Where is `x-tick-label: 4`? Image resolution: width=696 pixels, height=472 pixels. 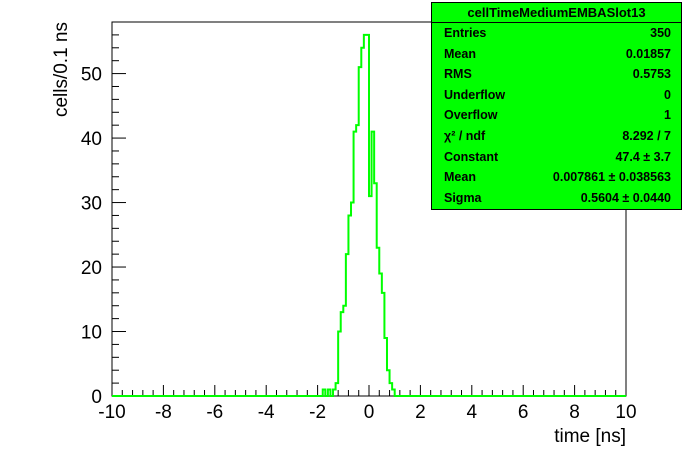
x-tick-label: 4 is located at coordinates (472, 412).